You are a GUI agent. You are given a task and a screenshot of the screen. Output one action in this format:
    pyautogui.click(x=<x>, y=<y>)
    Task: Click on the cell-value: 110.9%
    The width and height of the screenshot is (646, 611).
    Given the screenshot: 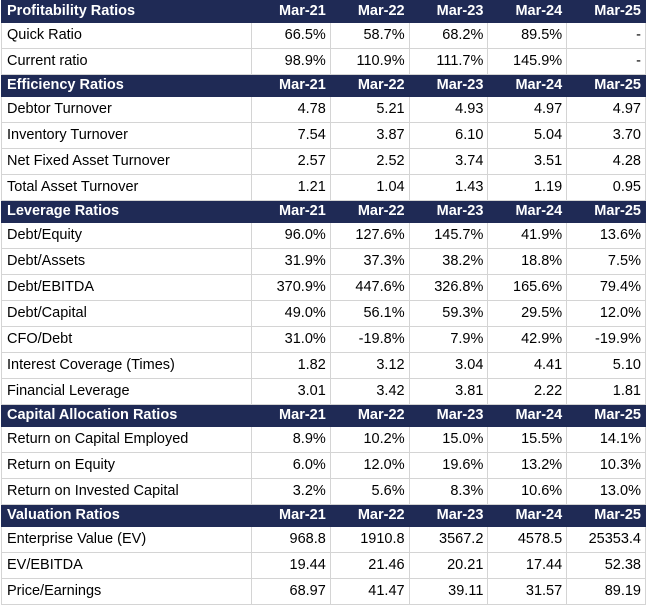 What is the action you would take?
    pyautogui.click(x=369, y=61)
    